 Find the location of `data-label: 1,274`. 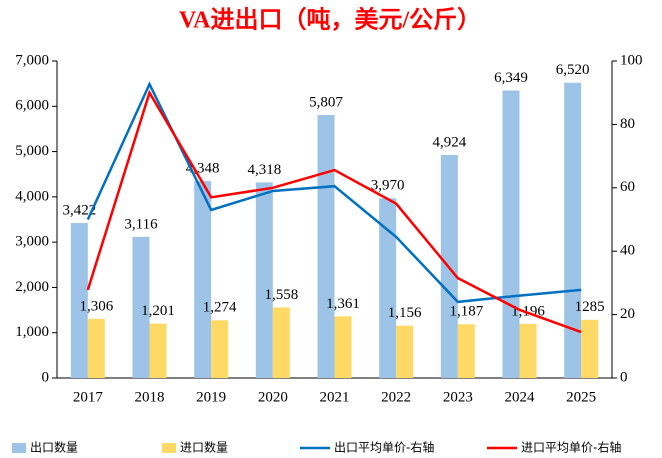

data-label: 1,274 is located at coordinates (220, 308).